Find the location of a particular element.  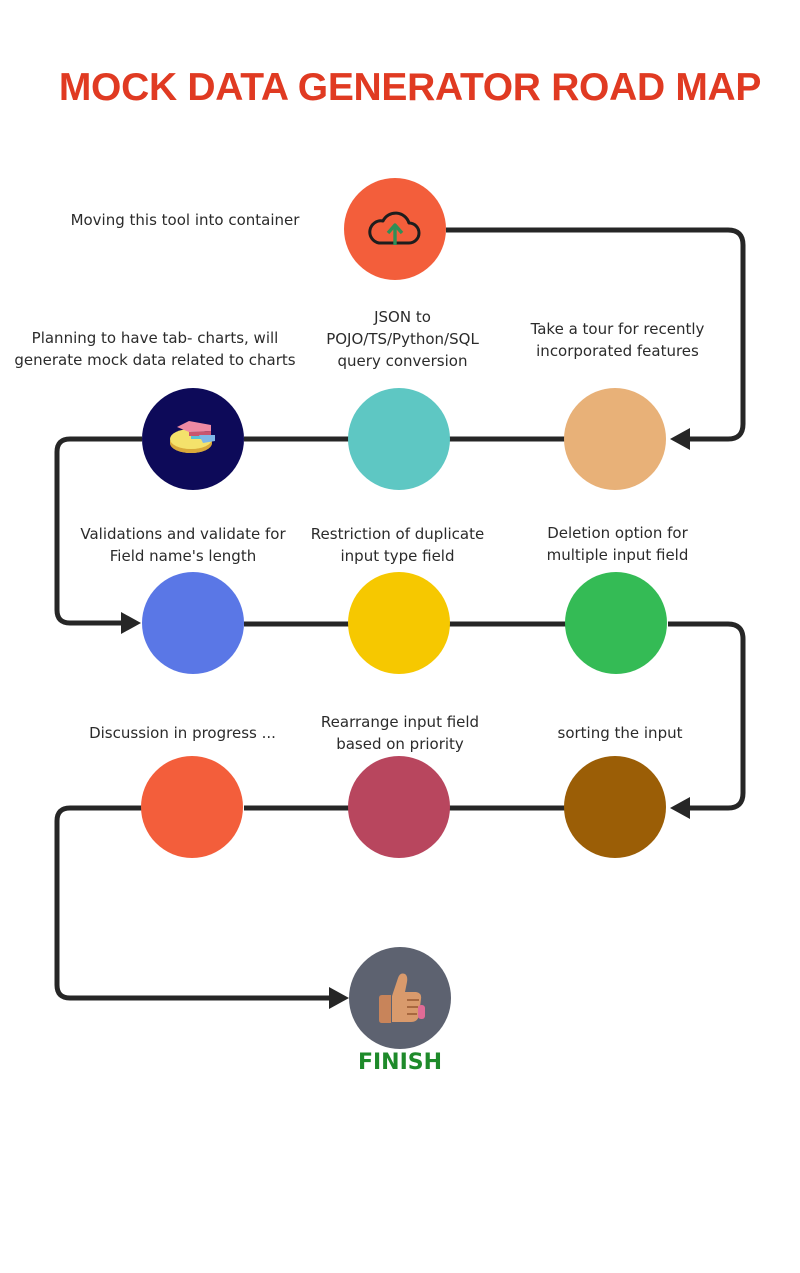

step-4-node is located at coordinates (193, 439).